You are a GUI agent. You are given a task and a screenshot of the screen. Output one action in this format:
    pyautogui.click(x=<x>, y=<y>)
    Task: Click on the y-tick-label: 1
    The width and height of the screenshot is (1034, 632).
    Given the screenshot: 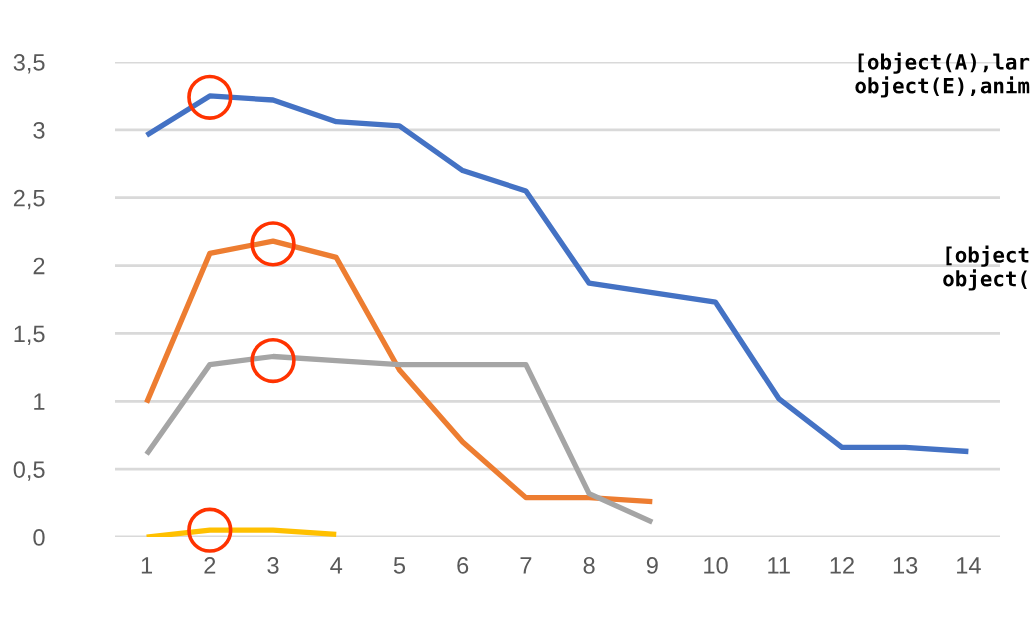 What is the action you would take?
    pyautogui.click(x=39, y=401)
    